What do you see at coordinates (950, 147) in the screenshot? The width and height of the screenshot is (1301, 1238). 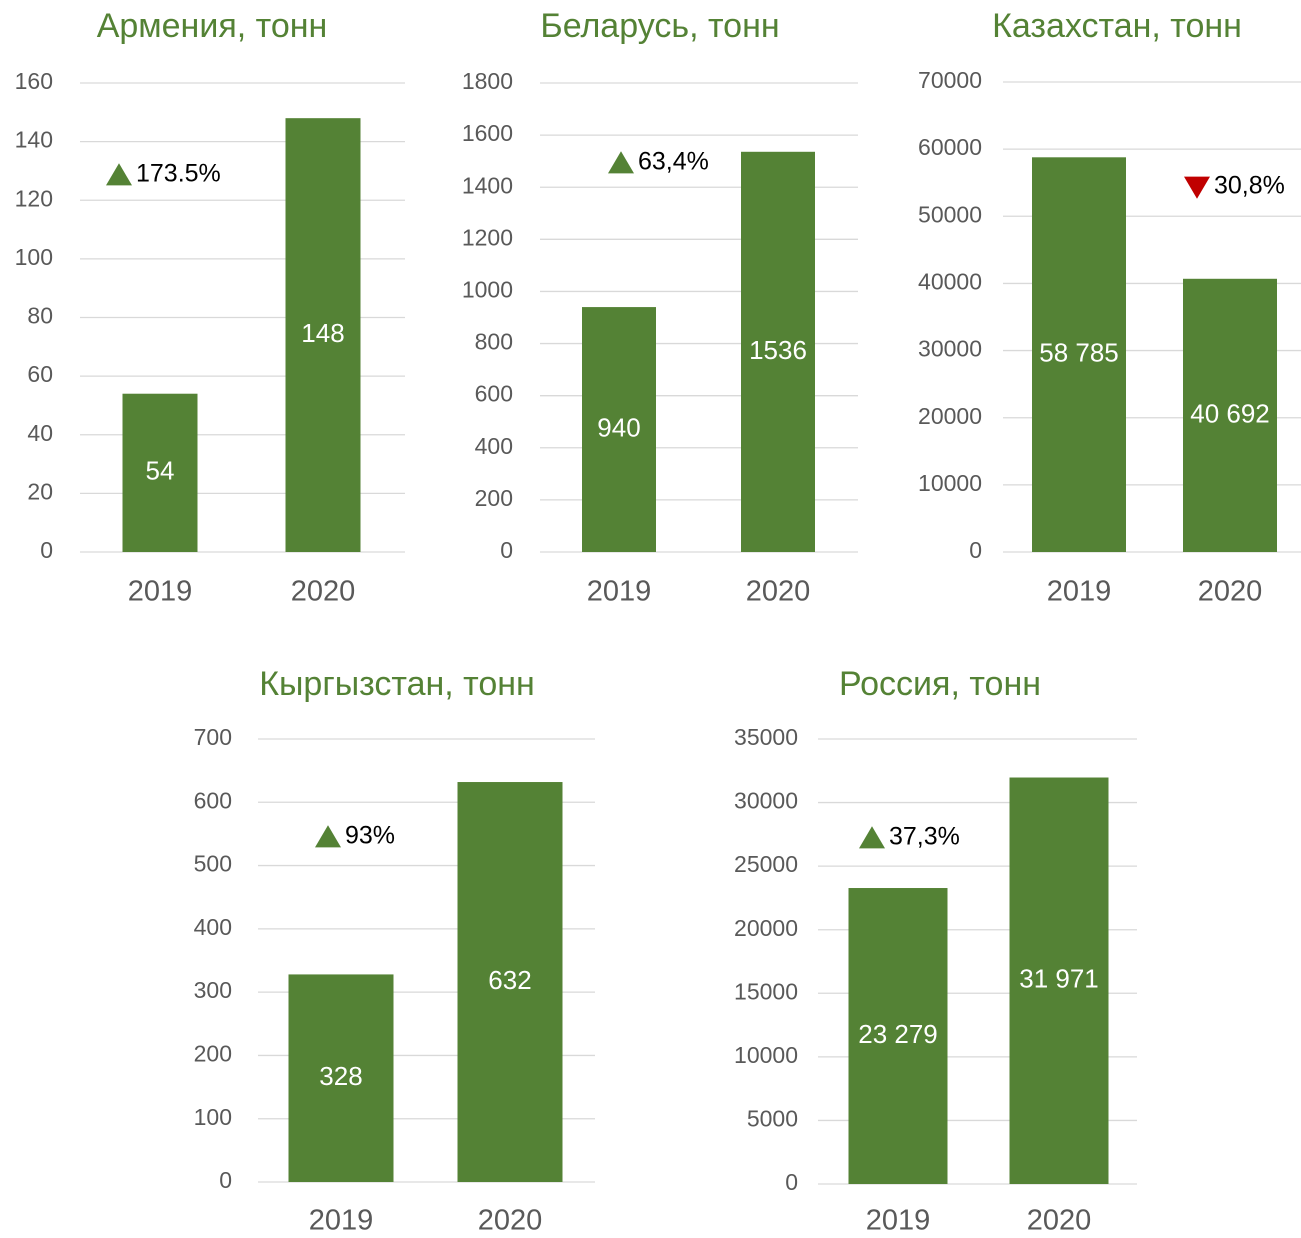 I see `y-tick-label: 60000` at bounding box center [950, 147].